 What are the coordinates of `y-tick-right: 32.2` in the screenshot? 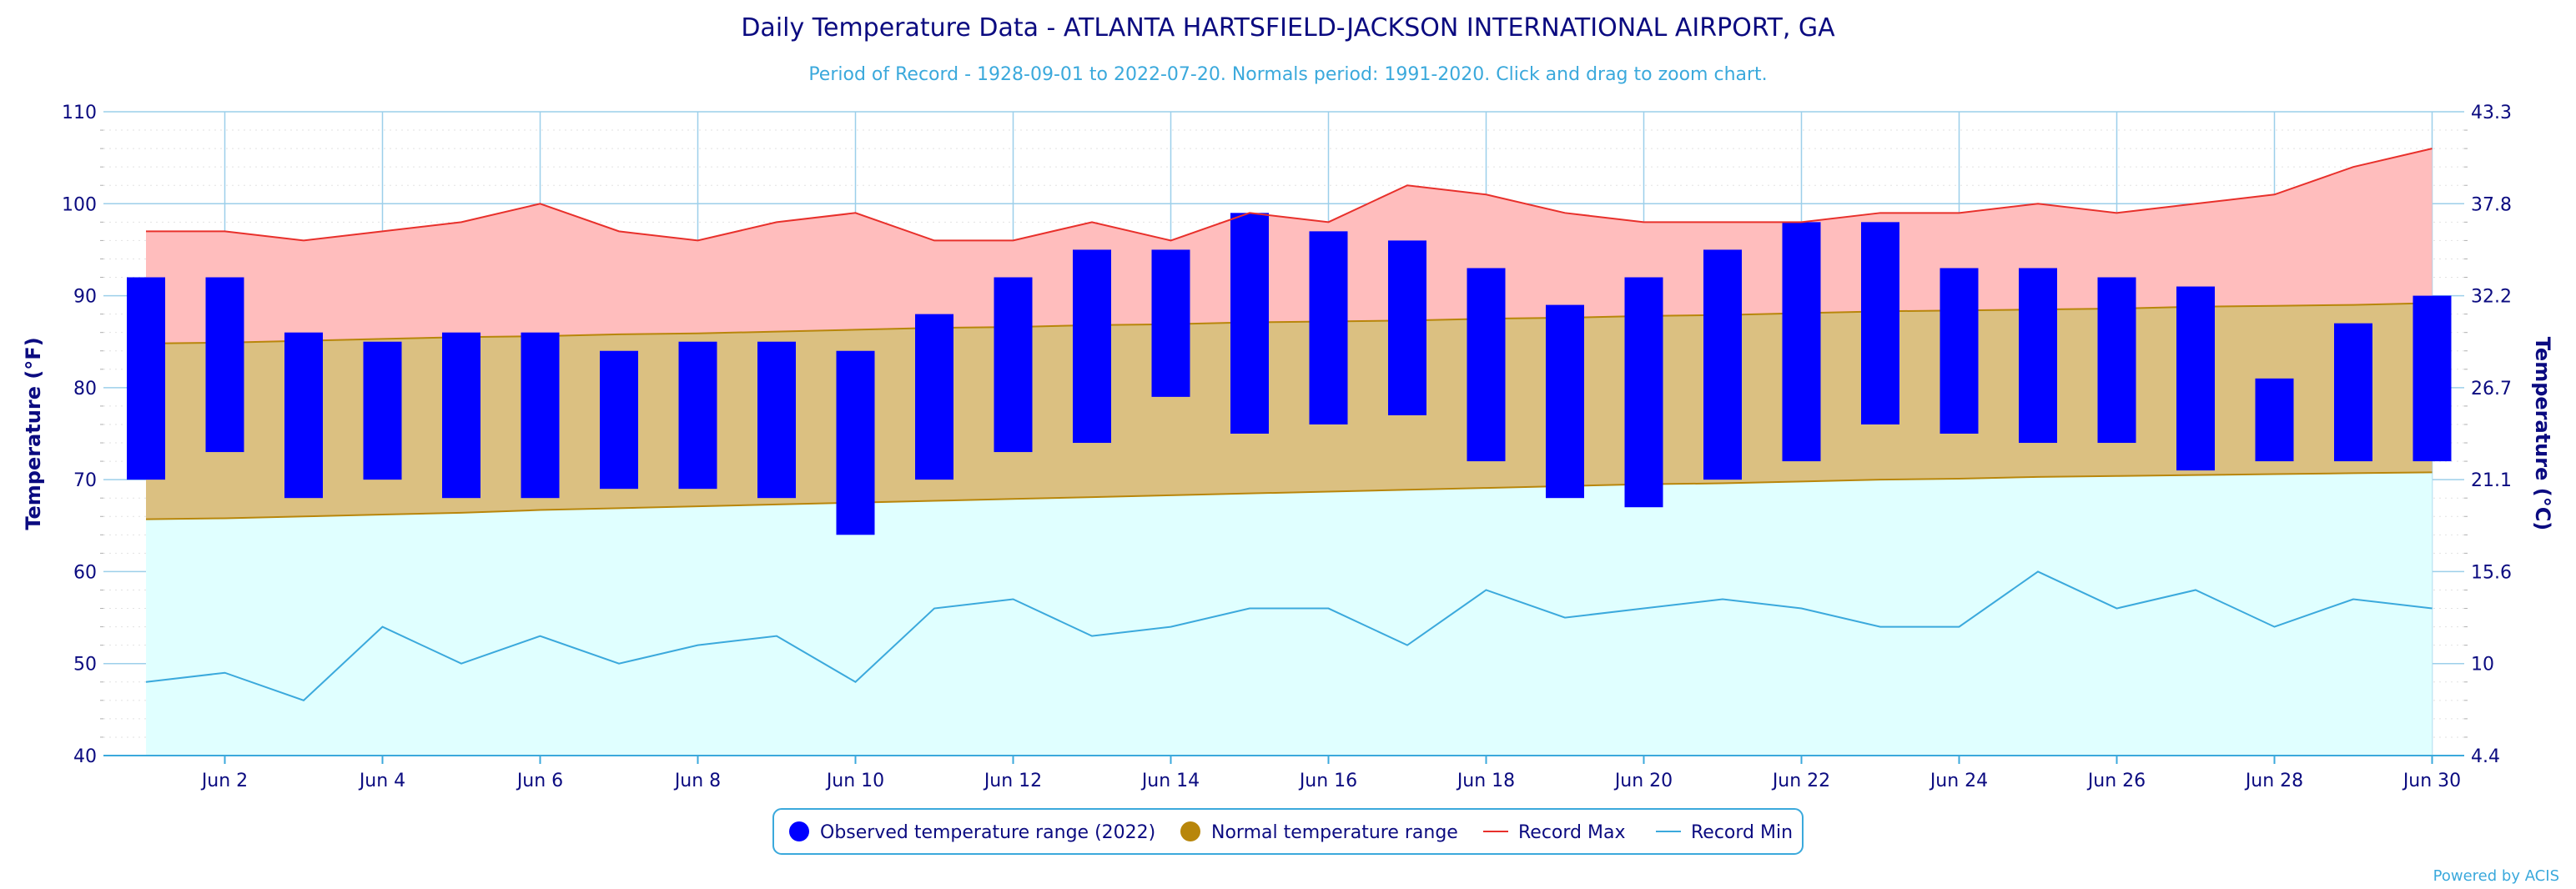 It's located at (2491, 297).